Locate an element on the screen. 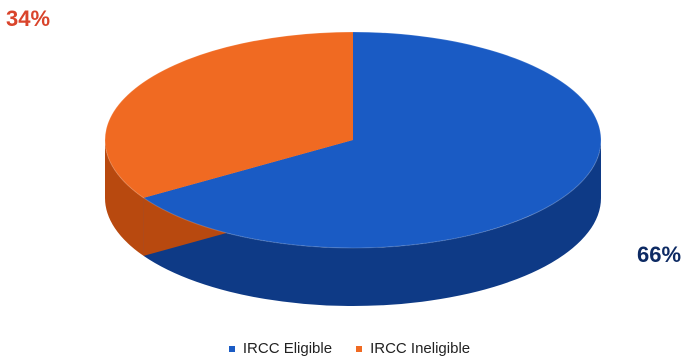 Image resolution: width=699 pixels, height=364 pixels. pie-side-ircc-ineligible is located at coordinates (124, 198).